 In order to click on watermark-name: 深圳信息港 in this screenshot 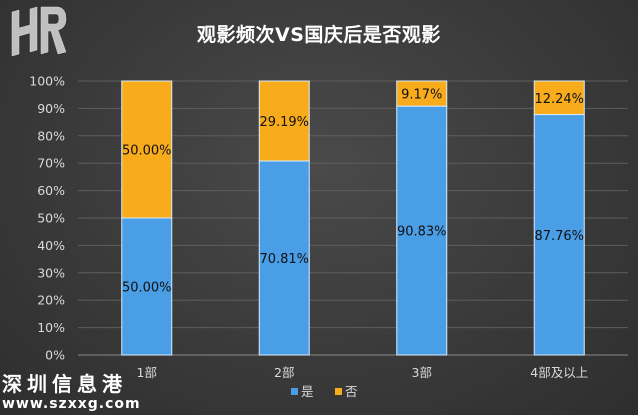, I will do `click(64, 384)`.